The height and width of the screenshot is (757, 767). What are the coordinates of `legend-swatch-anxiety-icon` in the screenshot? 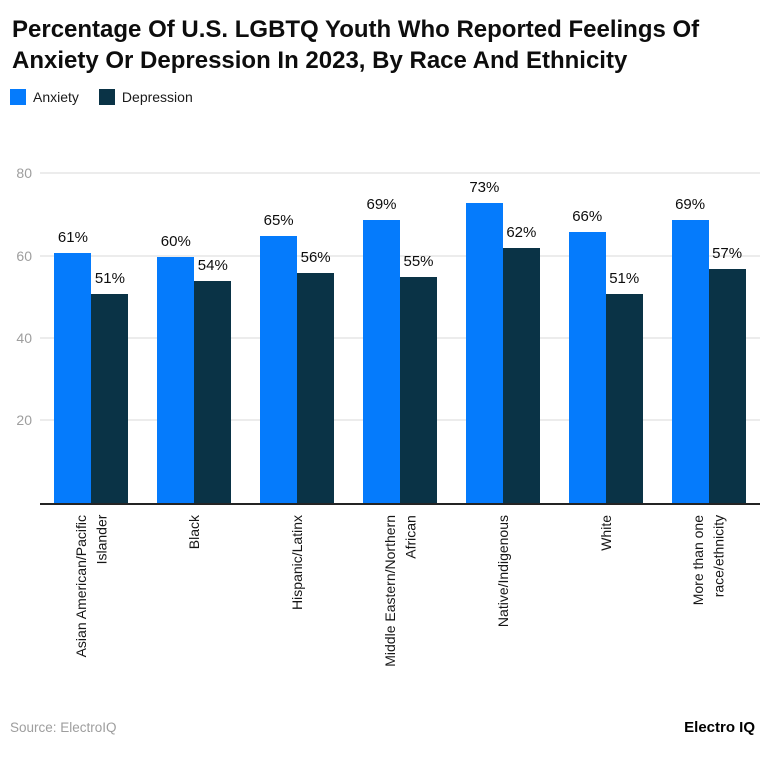 It's located at (18, 97).